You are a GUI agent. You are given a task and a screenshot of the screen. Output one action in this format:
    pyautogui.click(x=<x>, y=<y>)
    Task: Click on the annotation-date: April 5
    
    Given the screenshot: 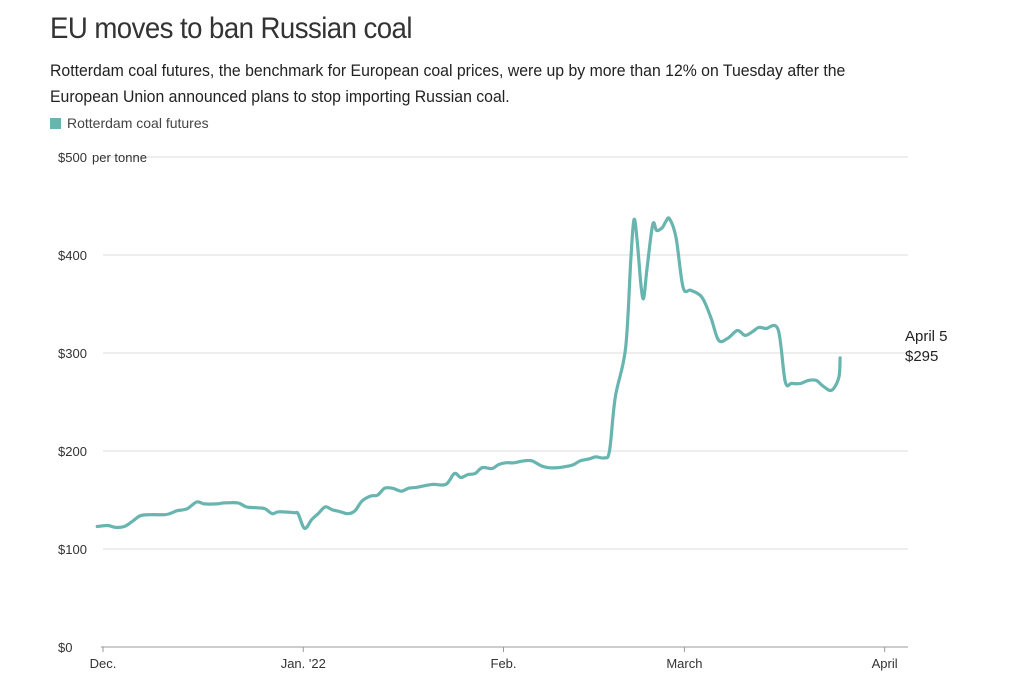 What is the action you would take?
    pyautogui.click(x=926, y=336)
    